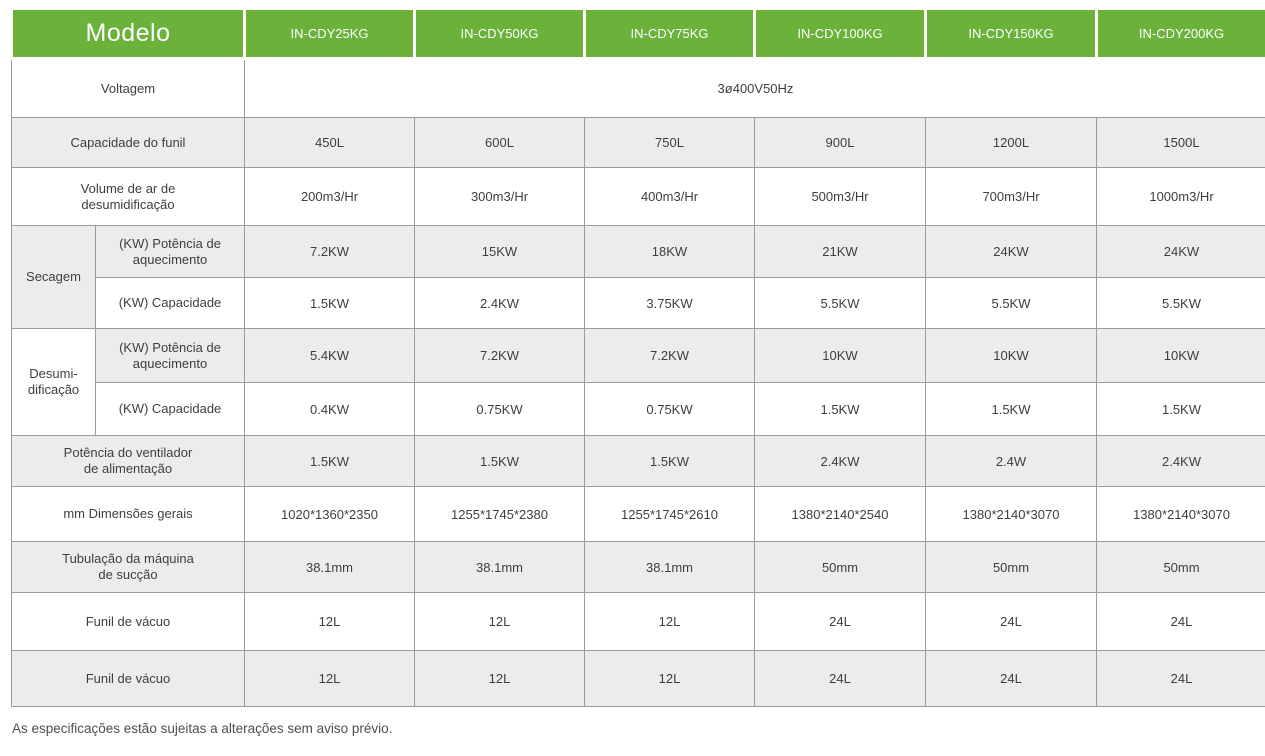 Image resolution: width=1265 pixels, height=756 pixels. What do you see at coordinates (53, 277) in the screenshot?
I see `group-label-drying: Secagem` at bounding box center [53, 277].